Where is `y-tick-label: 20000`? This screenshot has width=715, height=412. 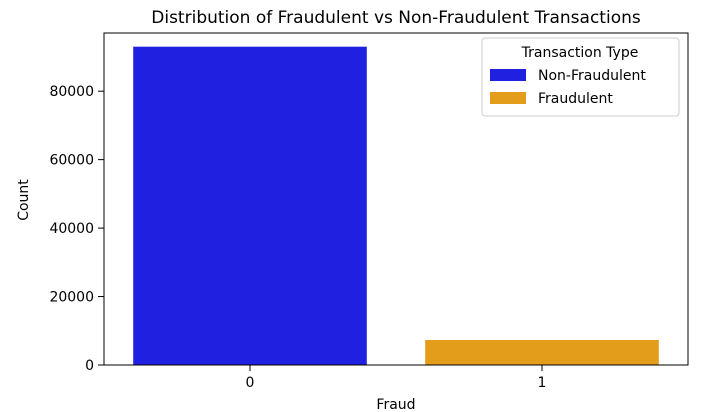
y-tick-label: 20000 is located at coordinates (71, 298).